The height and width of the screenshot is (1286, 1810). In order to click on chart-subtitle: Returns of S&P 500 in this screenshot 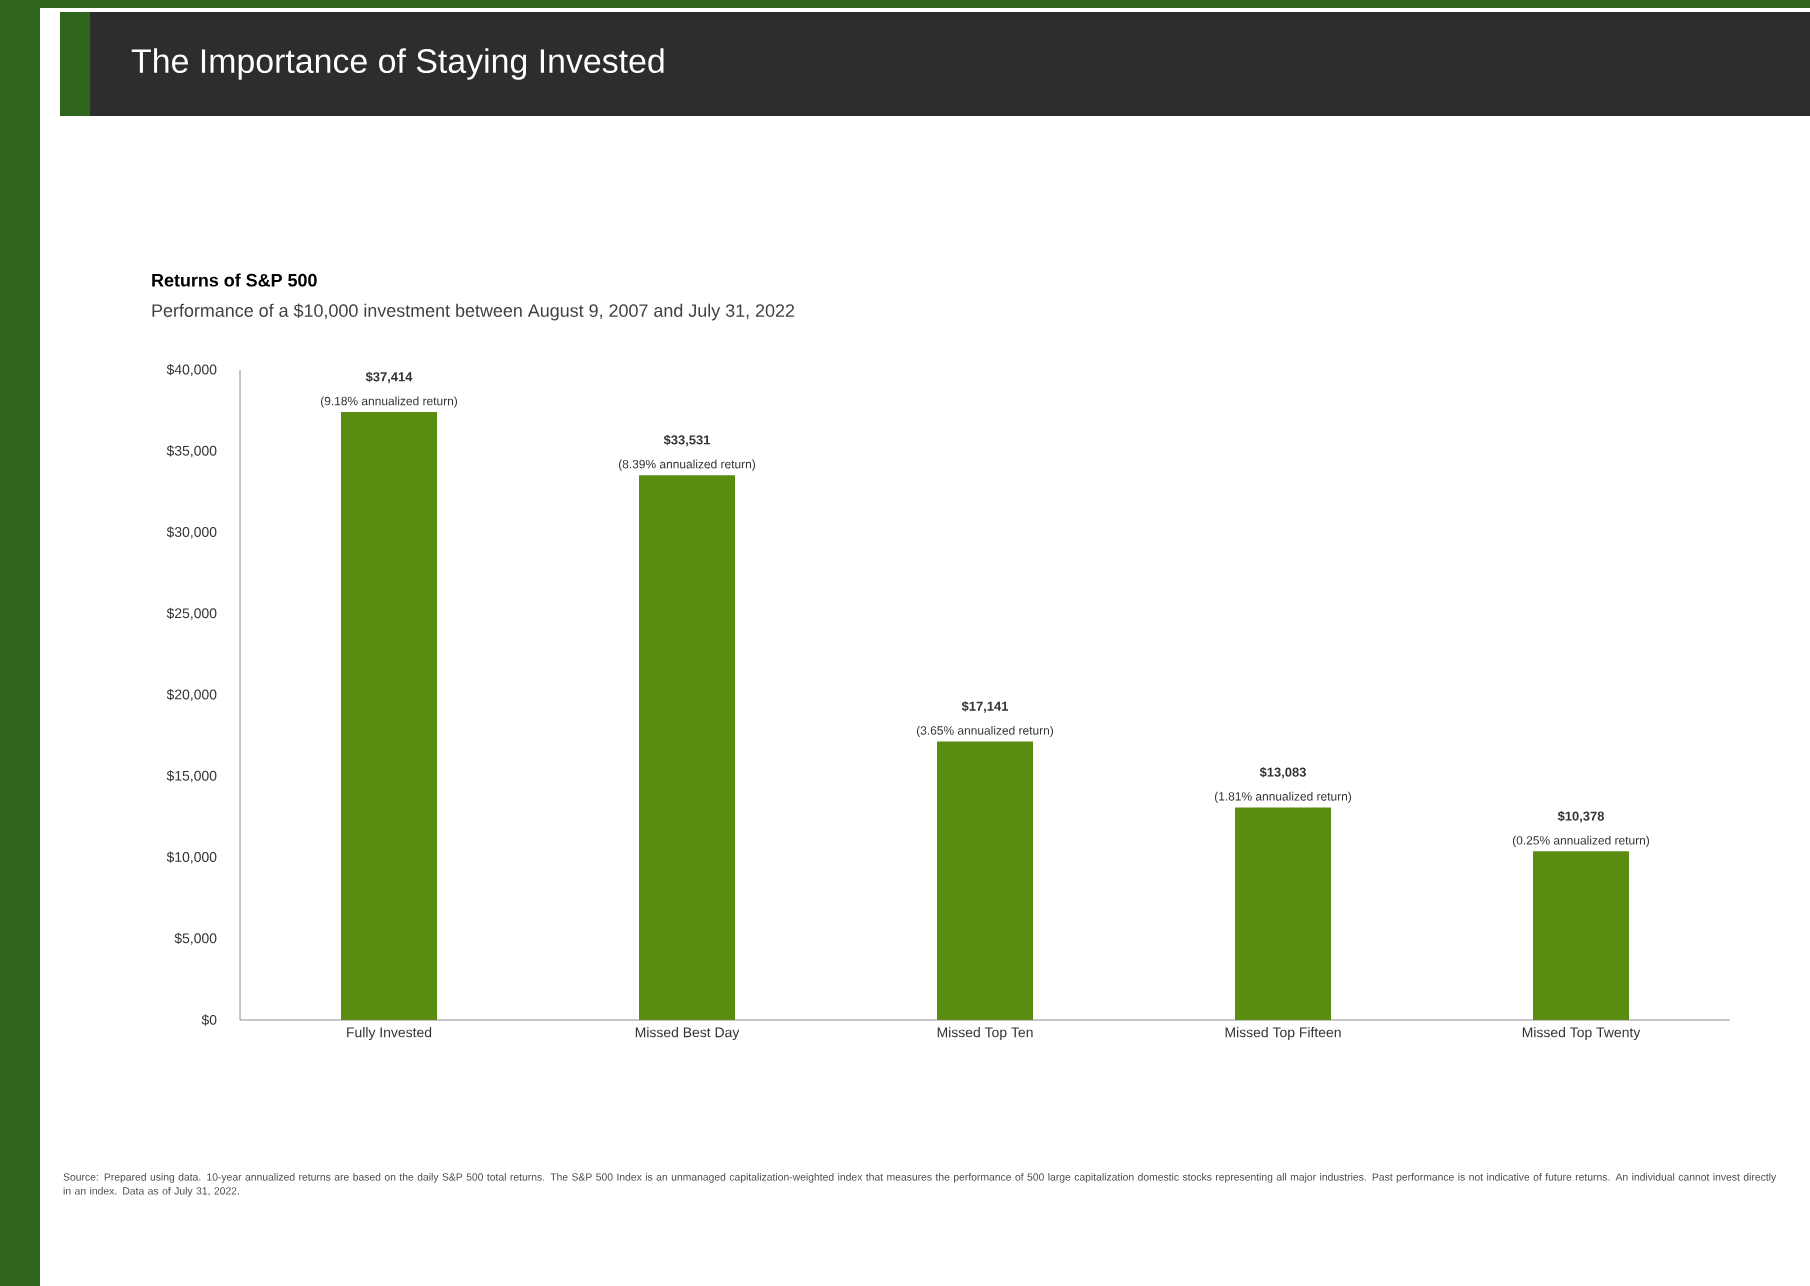, I will do `click(234, 280)`.